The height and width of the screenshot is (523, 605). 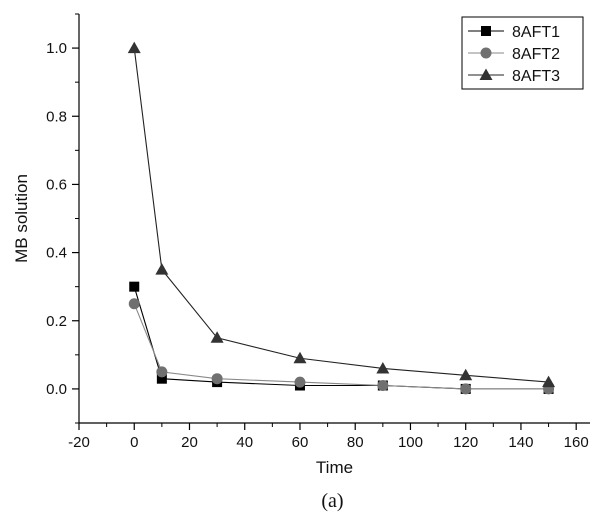 I want to click on y-tick-label: 0.4, so click(x=56, y=253).